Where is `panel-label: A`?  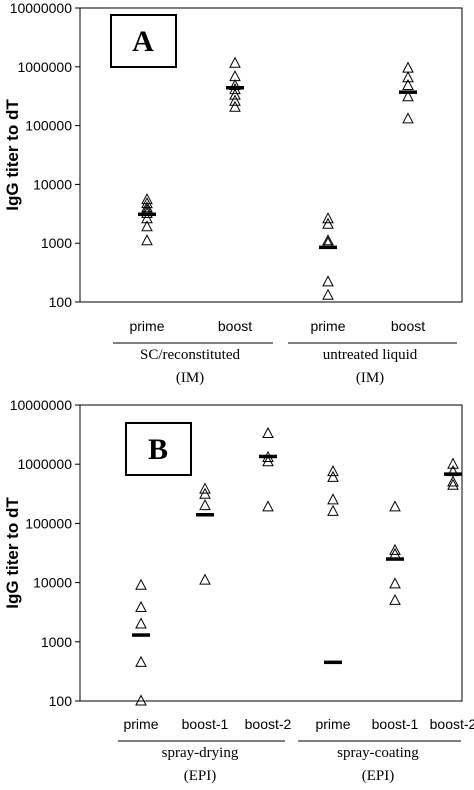 panel-label: A is located at coordinates (143, 41).